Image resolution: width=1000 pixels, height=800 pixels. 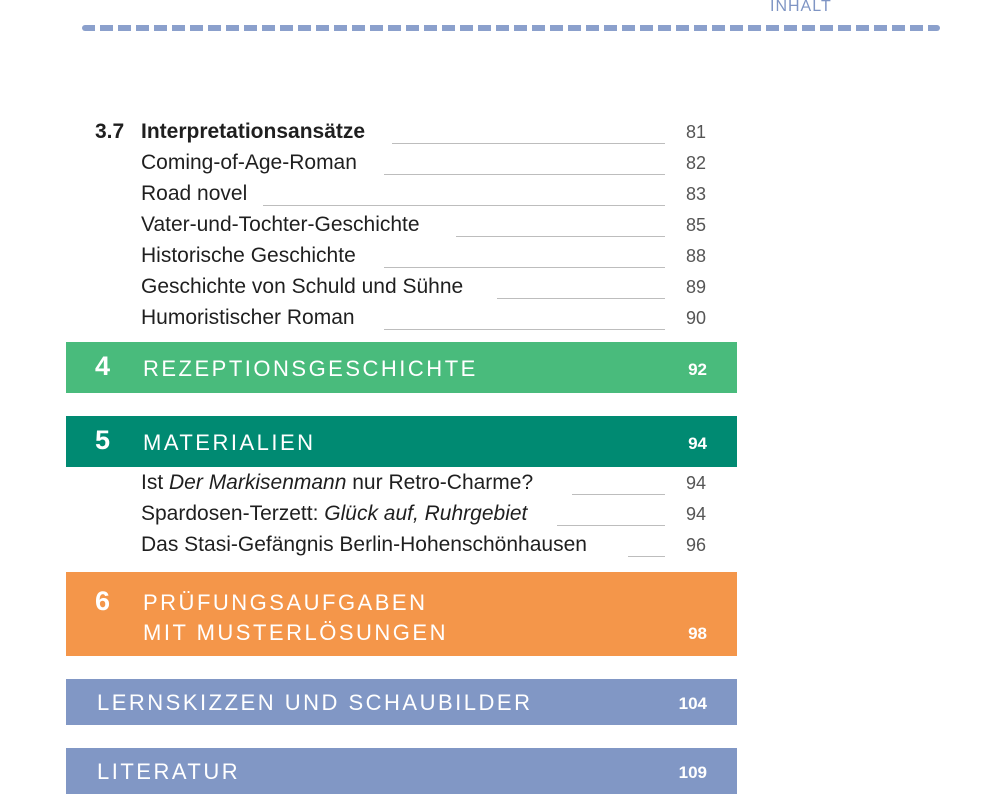 What do you see at coordinates (110, 131) in the screenshot?
I see `section-number: 3.7` at bounding box center [110, 131].